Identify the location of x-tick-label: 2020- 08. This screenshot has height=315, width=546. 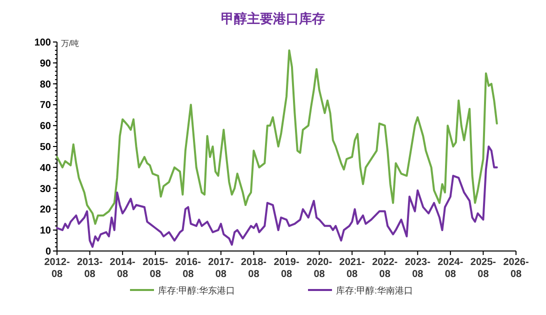
(319, 268).